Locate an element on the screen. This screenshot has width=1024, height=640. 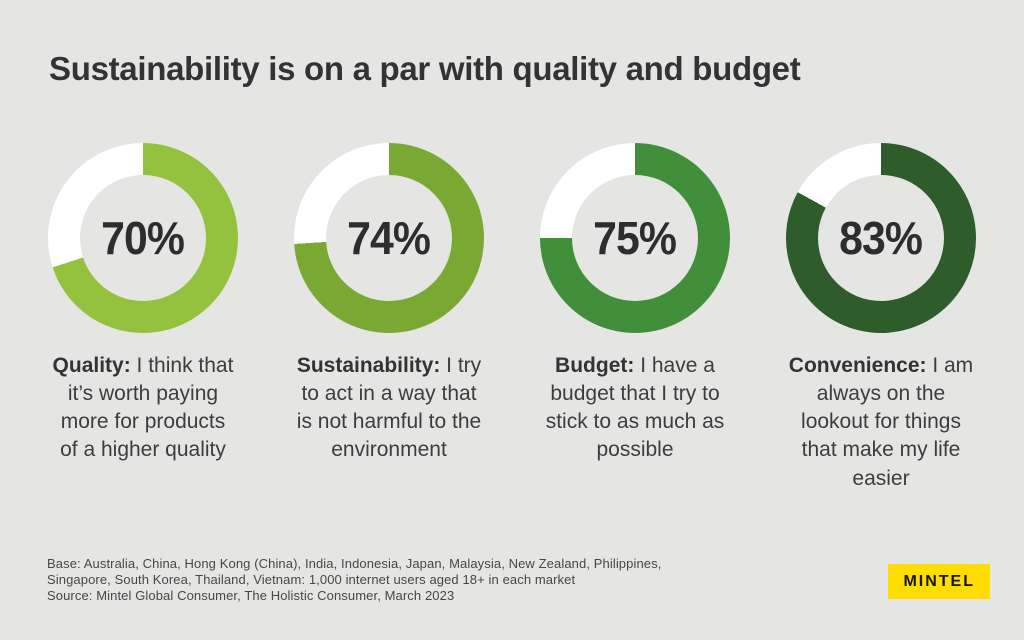
donut-hole: 70% is located at coordinates (143, 238).